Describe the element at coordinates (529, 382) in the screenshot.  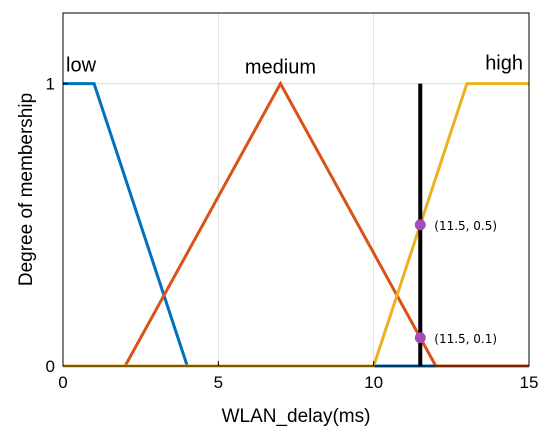
I see `x-tick-label: 15` at that location.